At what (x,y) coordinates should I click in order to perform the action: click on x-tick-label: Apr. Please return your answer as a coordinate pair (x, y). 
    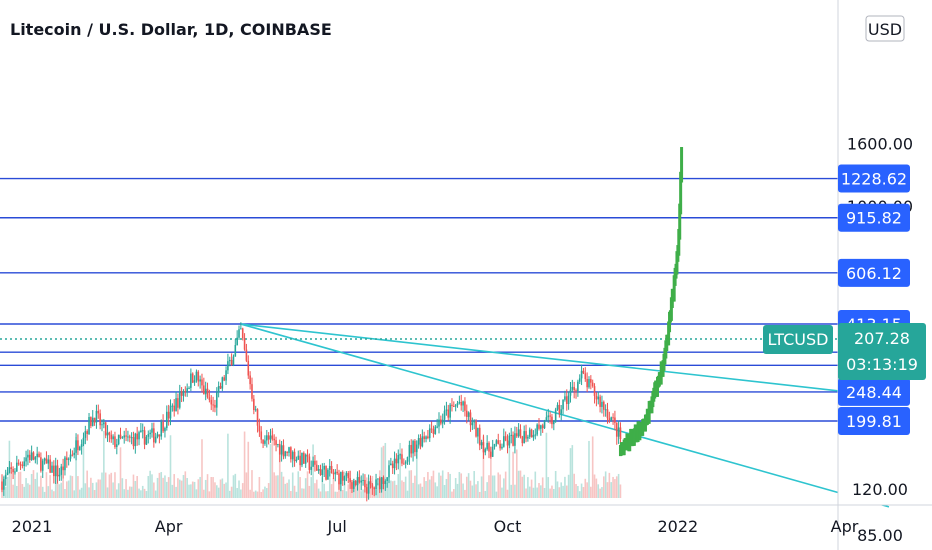
    Looking at the image, I should click on (169, 526).